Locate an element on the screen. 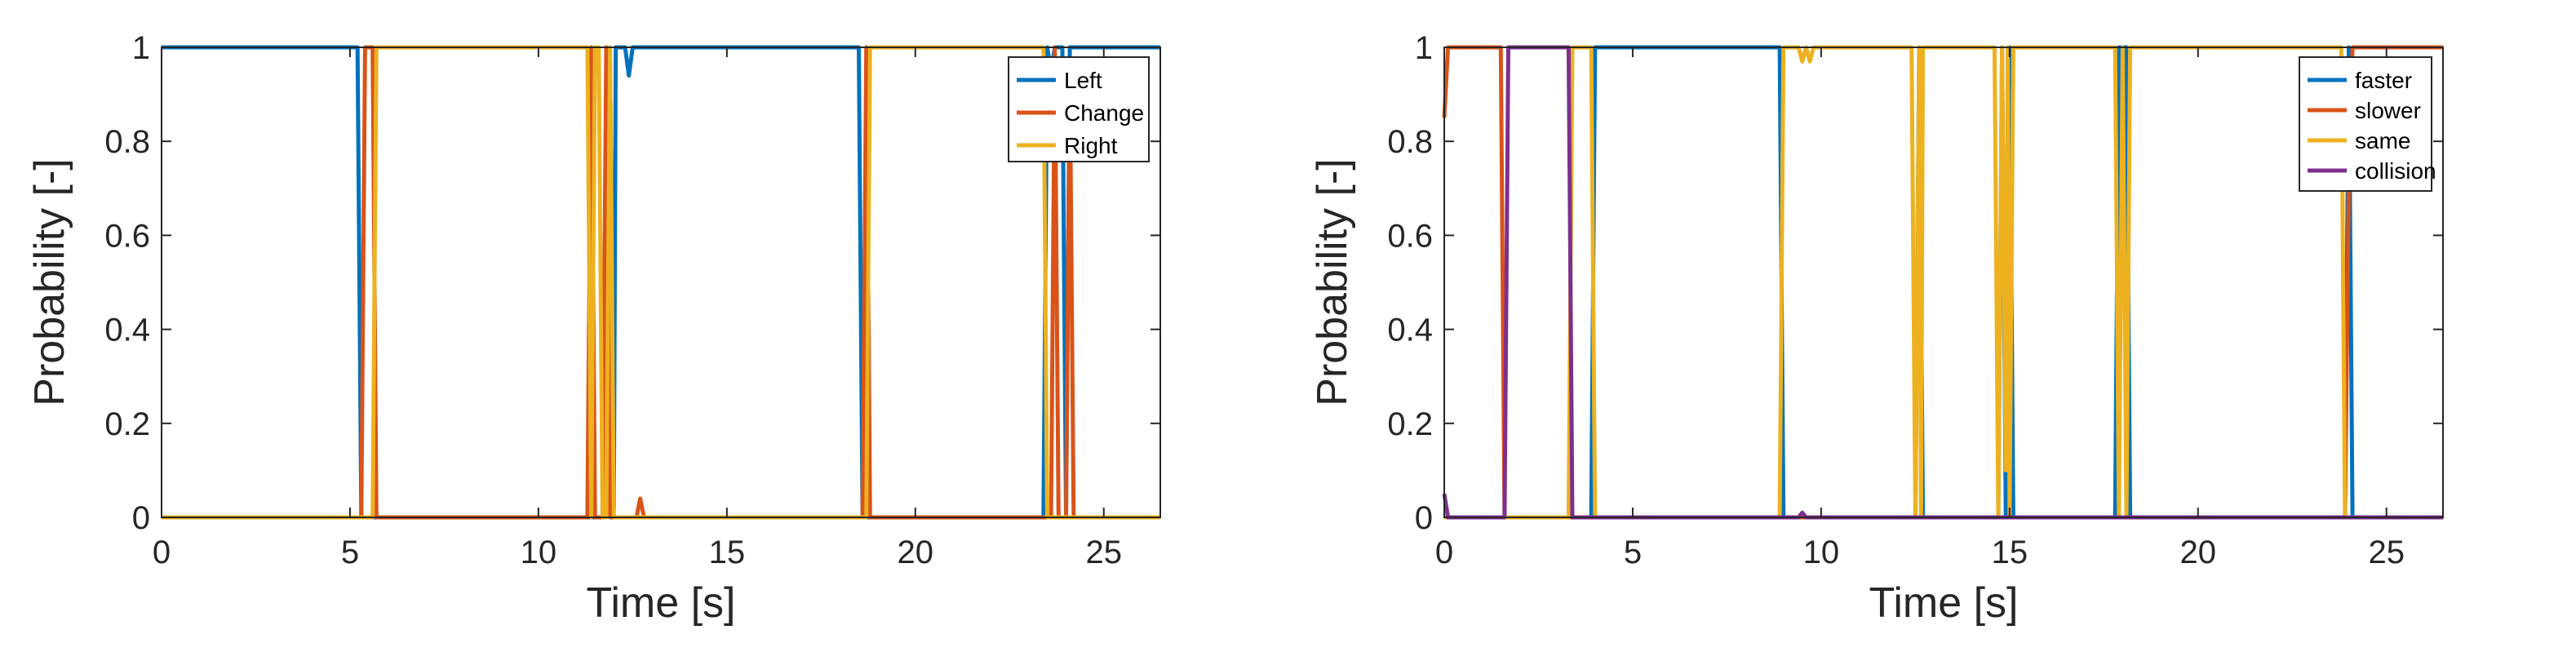 Image resolution: width=2576 pixels, height=661 pixels. legend-label-collision: collision is located at coordinates (2395, 171).